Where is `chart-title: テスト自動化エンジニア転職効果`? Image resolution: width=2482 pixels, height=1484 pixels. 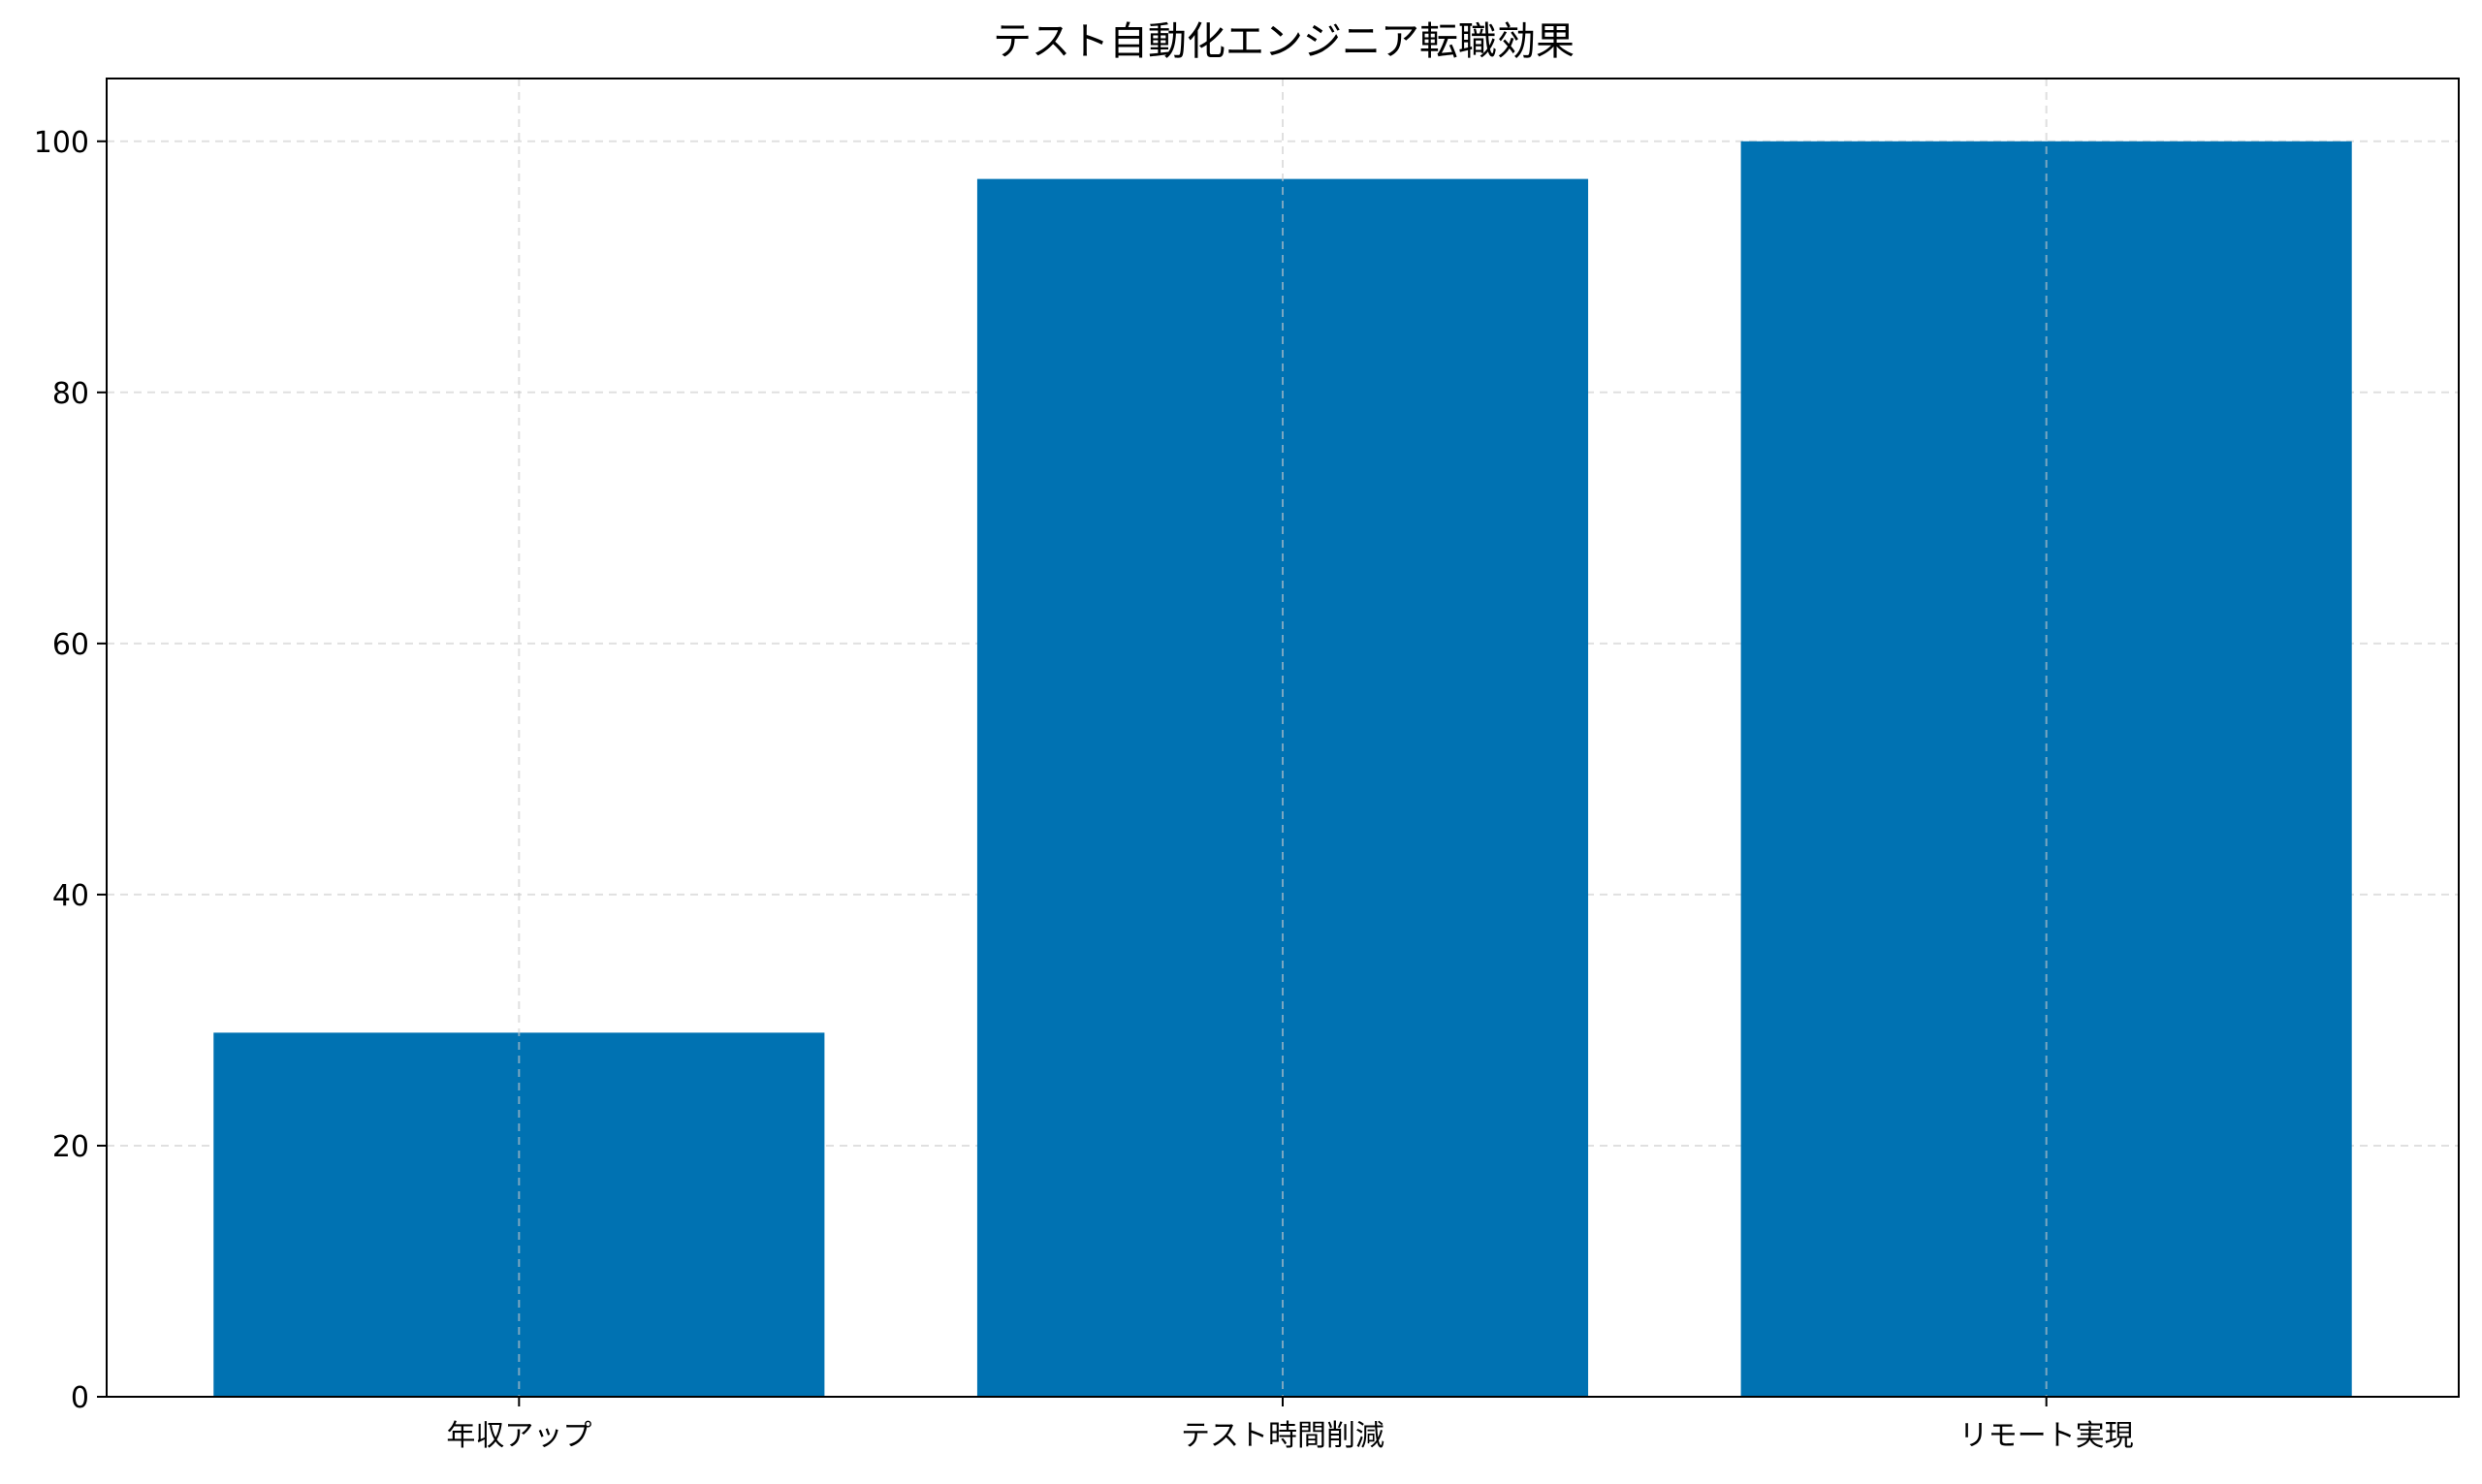
chart-title: テスト自動化エンジニア転職効果 is located at coordinates (1284, 41).